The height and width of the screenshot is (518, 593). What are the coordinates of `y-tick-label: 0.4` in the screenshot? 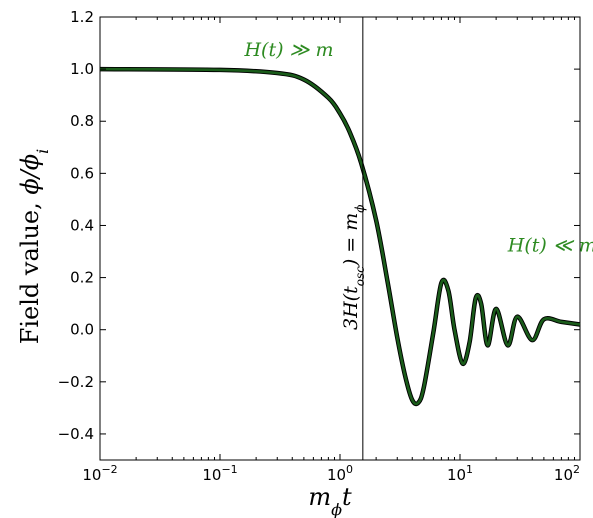 It's located at (82, 225).